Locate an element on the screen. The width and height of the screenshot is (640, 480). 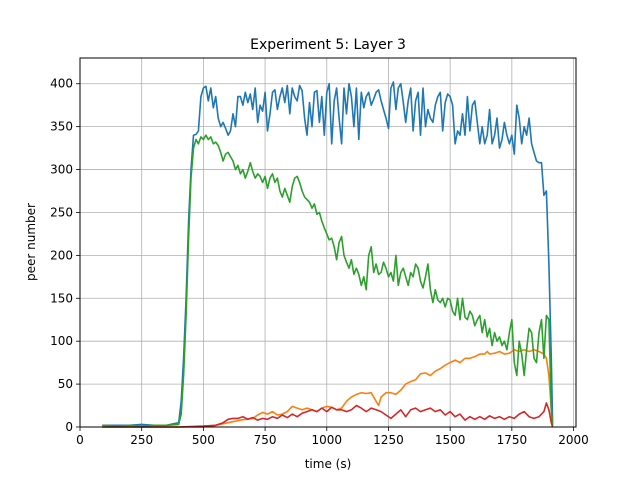
y-tick-label: 150 is located at coordinates (61, 298).